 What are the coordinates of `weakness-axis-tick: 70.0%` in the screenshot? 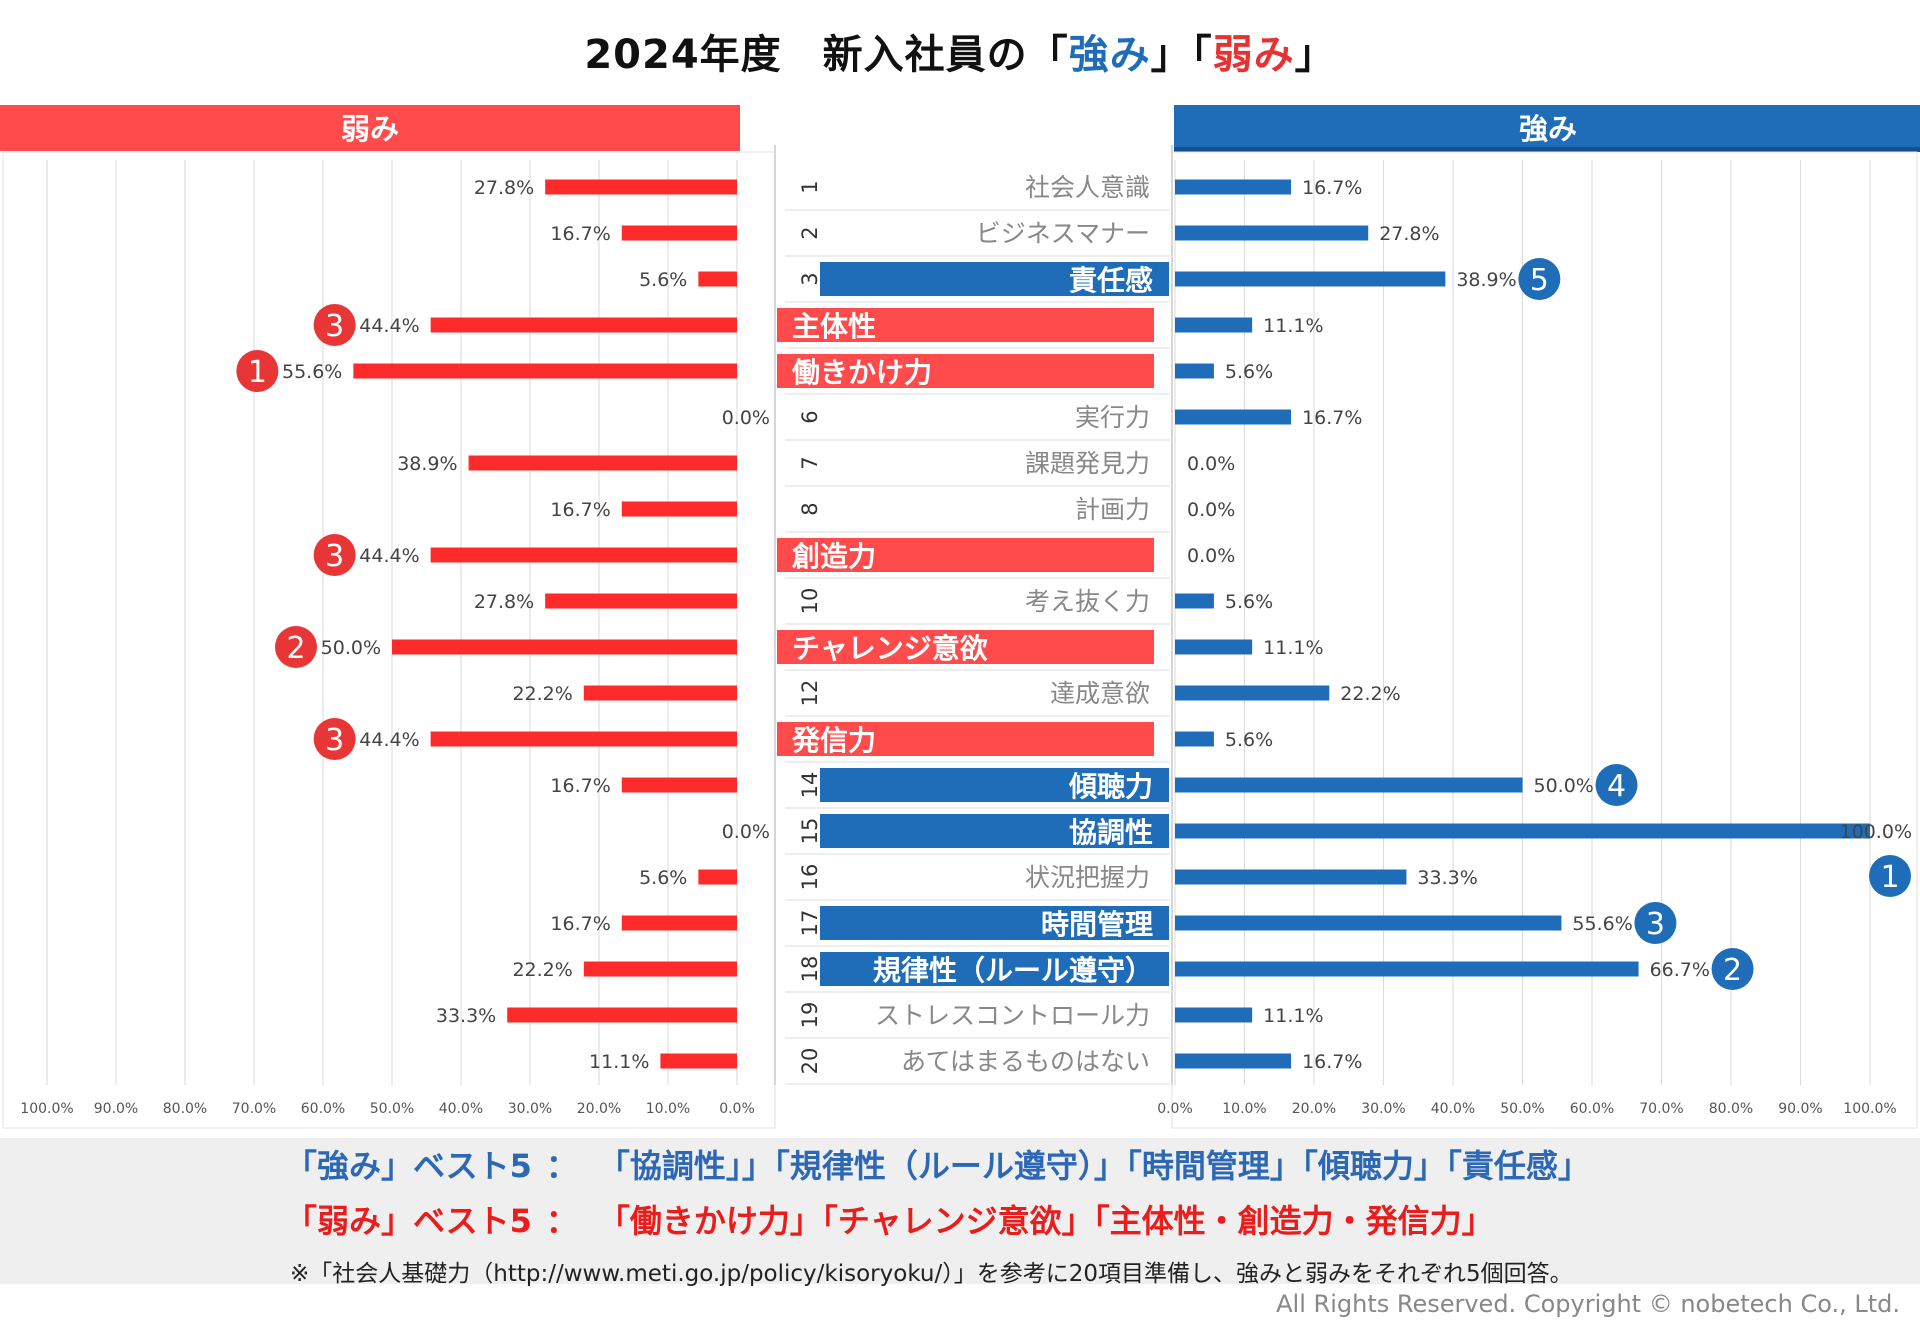 It's located at (254, 1109).